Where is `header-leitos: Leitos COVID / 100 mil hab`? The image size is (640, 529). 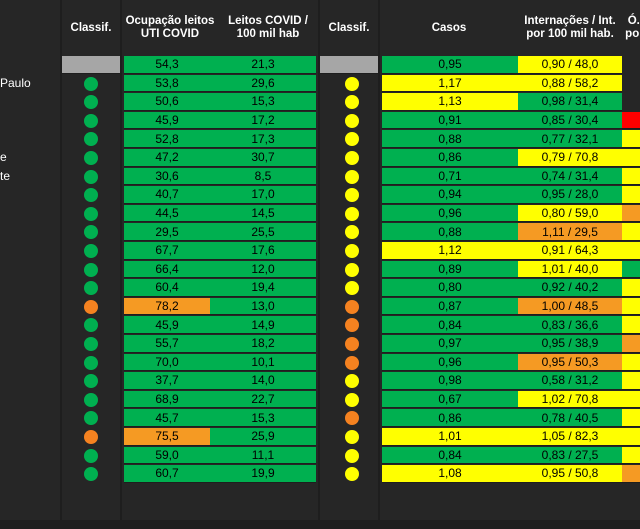 header-leitos: Leitos COVID / 100 mil hab is located at coordinates (268, 27).